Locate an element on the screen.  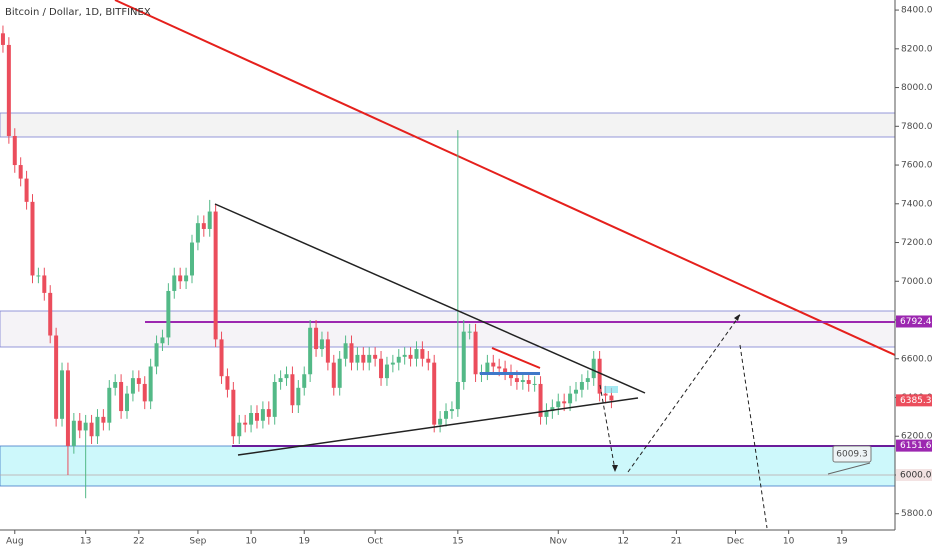
y-tick-label: 8000.0 is located at coordinates (916, 88).